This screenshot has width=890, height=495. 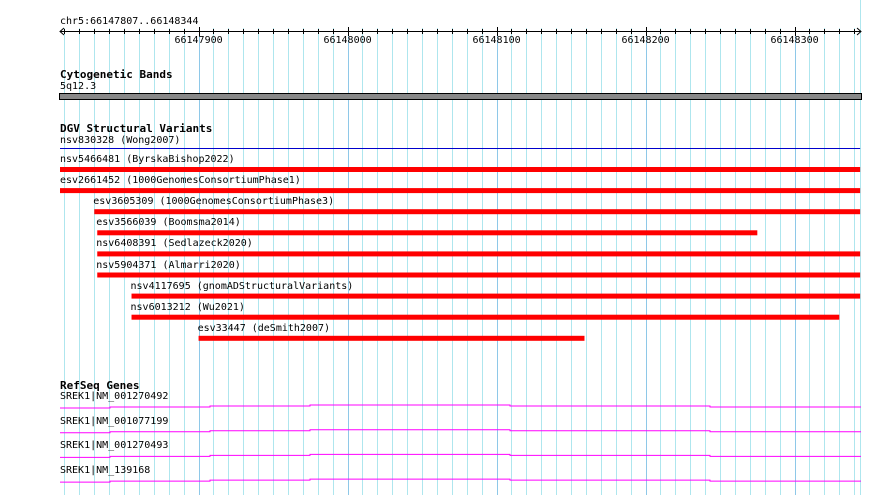 What do you see at coordinates (62, 31) in the screenshot?
I see `scroll-left-arrow-icon` at bounding box center [62, 31].